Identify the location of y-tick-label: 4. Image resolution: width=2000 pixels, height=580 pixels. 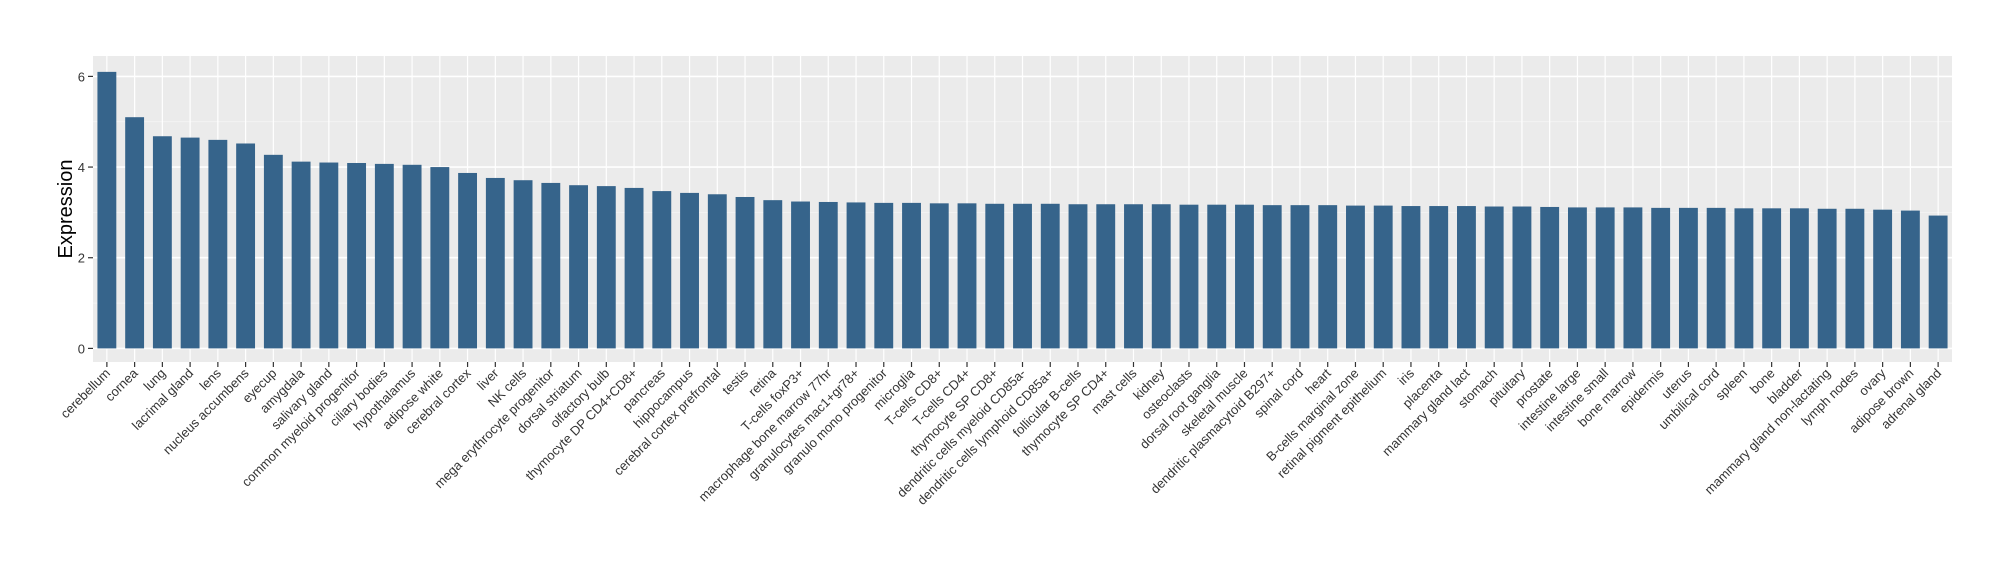
(81, 167).